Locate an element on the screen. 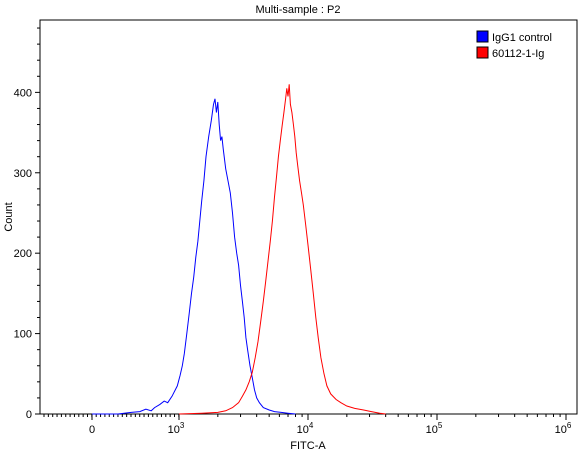 This screenshot has height=452, width=587. x-axis-title: FITC-A is located at coordinates (308, 446).